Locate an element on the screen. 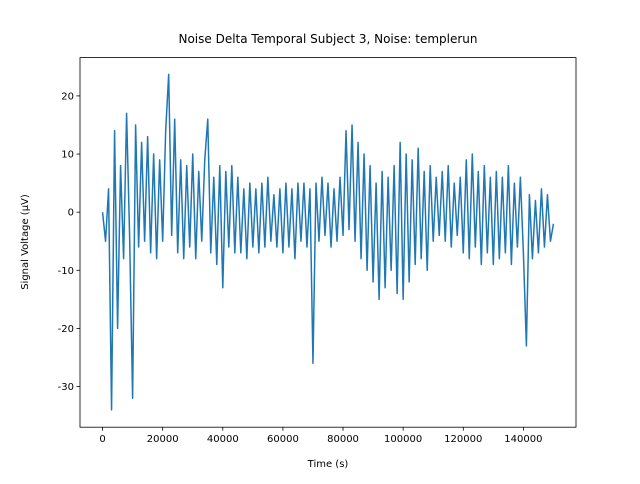  y-tick-label: -10 is located at coordinates (66, 271).